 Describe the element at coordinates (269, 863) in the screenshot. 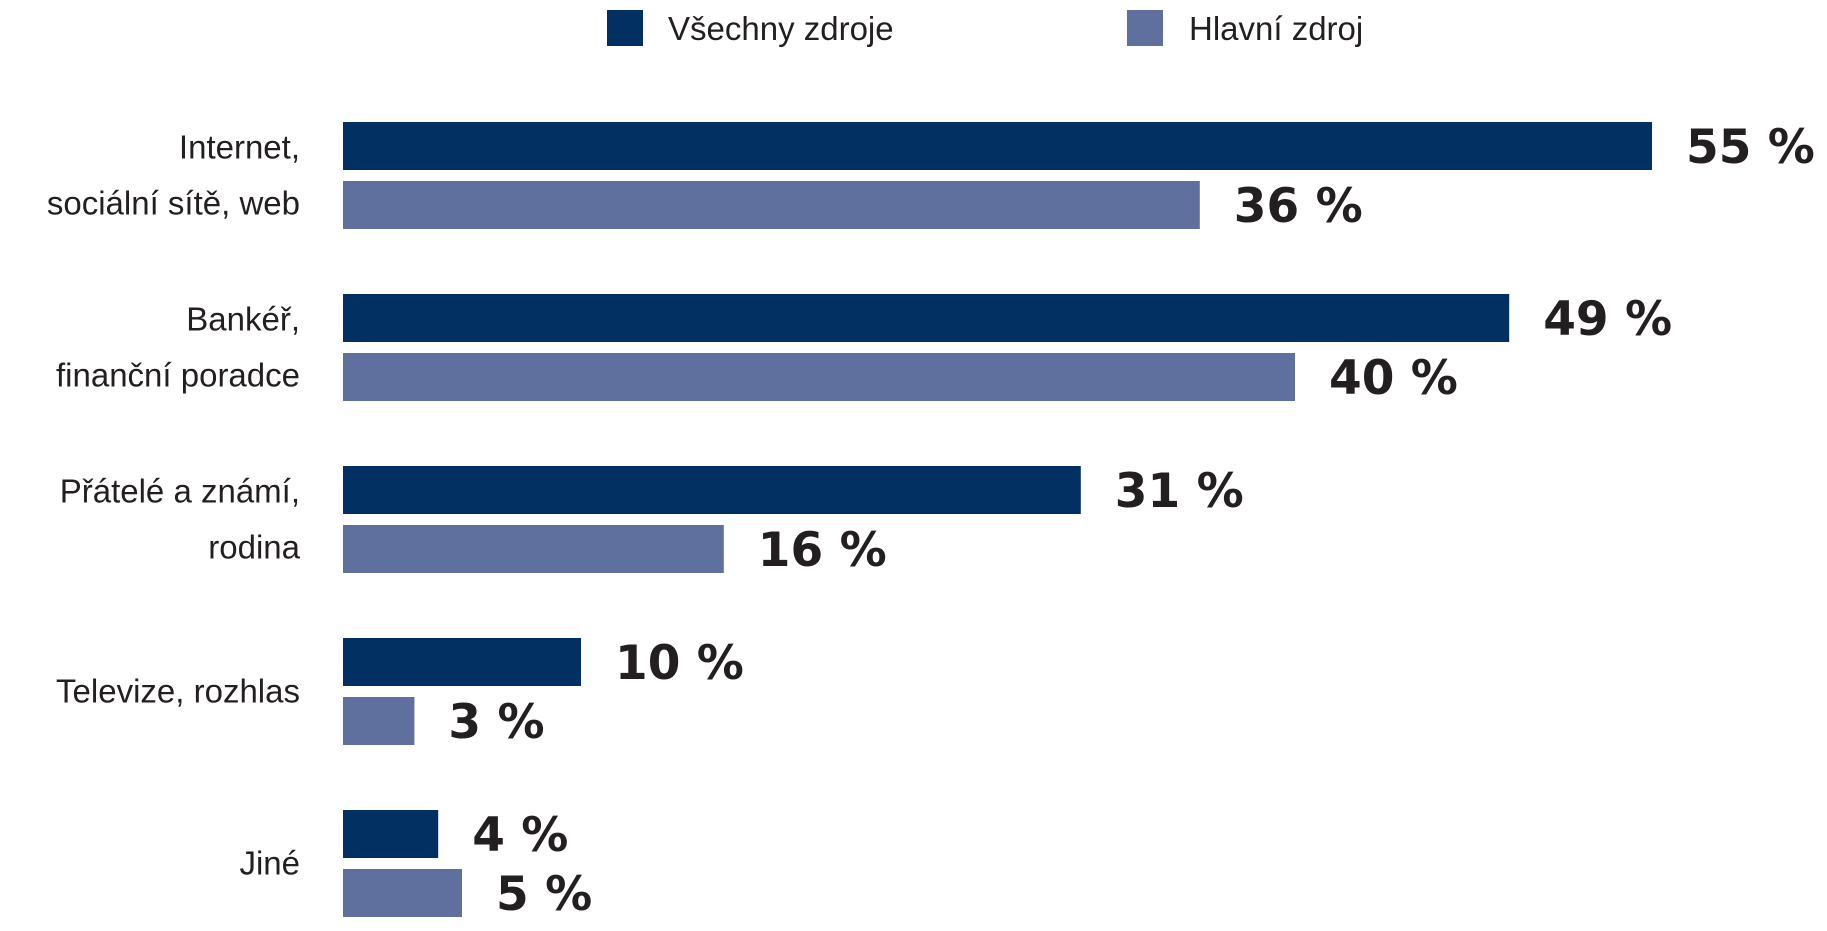

I see `category-label: Jiné` at that location.